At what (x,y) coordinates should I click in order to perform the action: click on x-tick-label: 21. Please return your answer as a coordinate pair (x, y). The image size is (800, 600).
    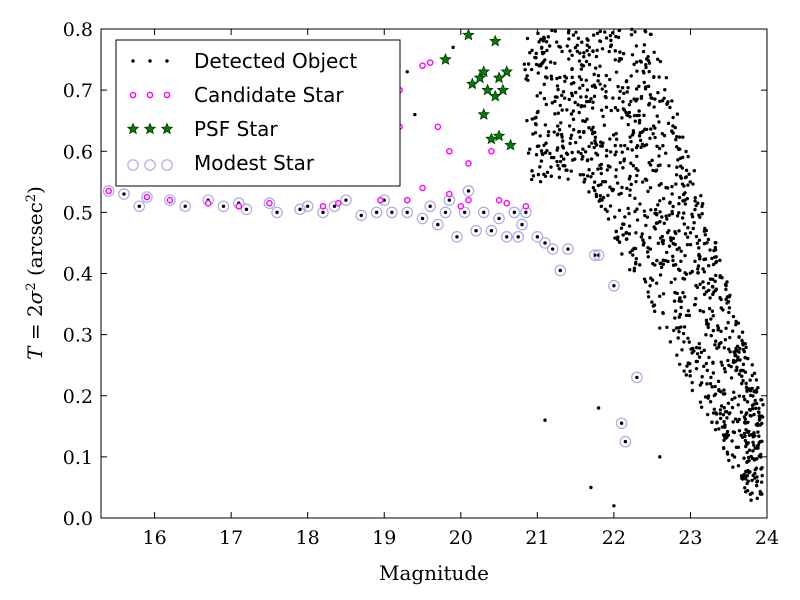
    Looking at the image, I should click on (537, 538).